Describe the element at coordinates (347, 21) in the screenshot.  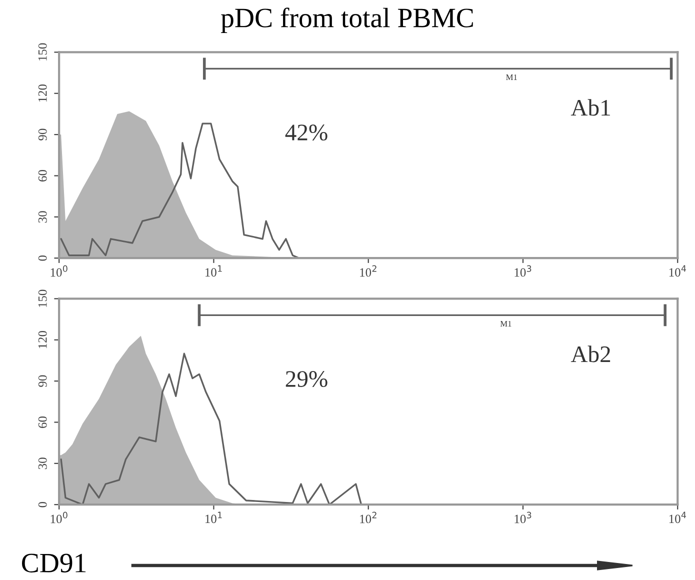
I see `chart-title: pDC from total PBMC` at that location.